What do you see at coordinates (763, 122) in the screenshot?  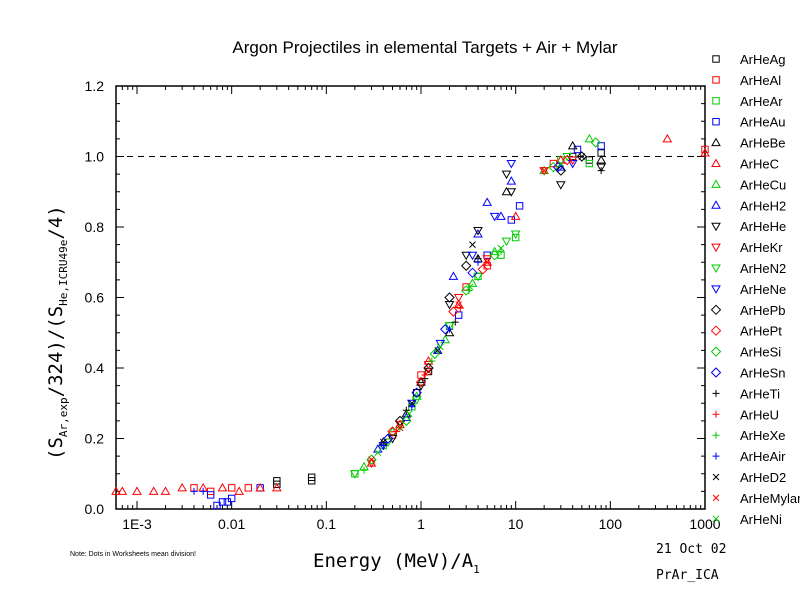 I see `legend-label: ArHeAu` at bounding box center [763, 122].